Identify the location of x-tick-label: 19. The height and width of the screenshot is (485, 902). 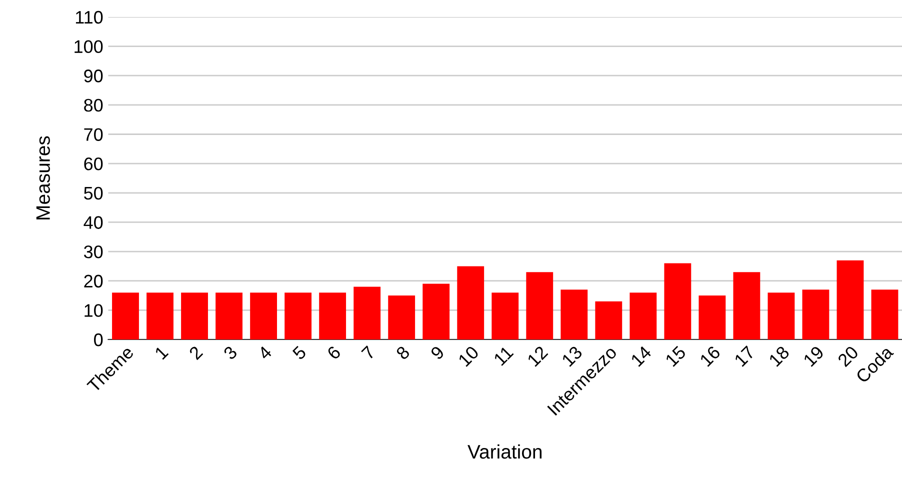
(813, 356).